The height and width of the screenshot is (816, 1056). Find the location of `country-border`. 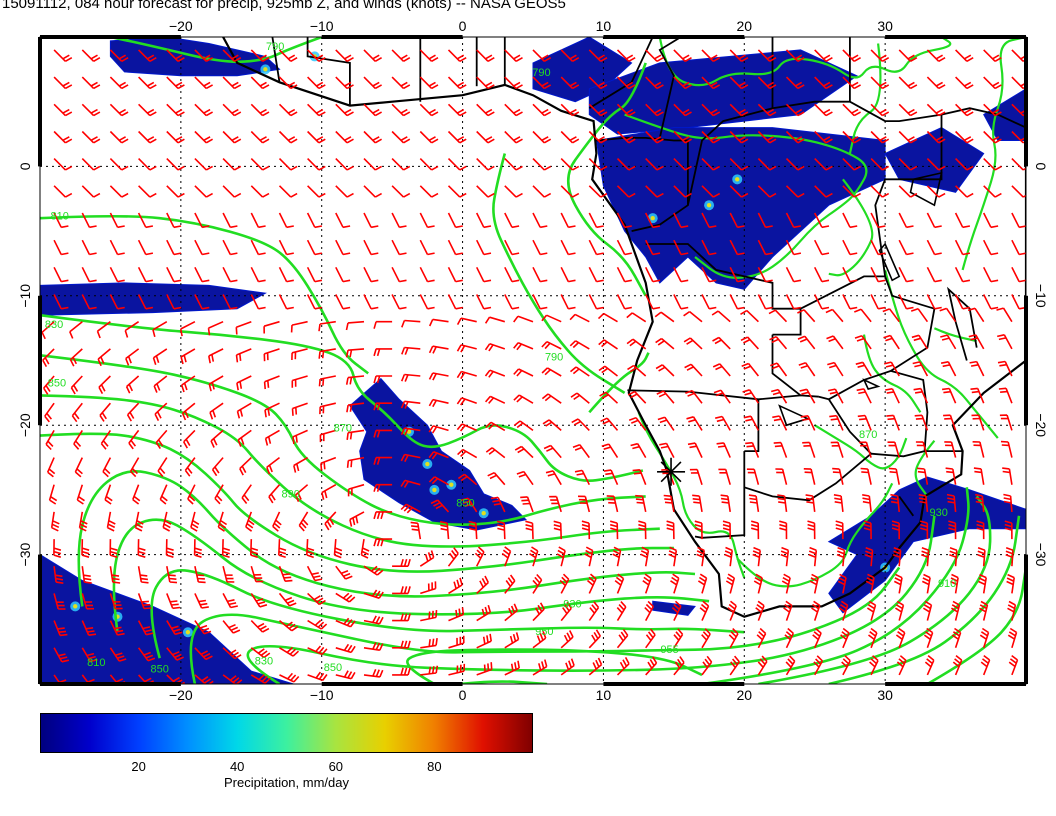

country-border is located at coordinates (878, 413).